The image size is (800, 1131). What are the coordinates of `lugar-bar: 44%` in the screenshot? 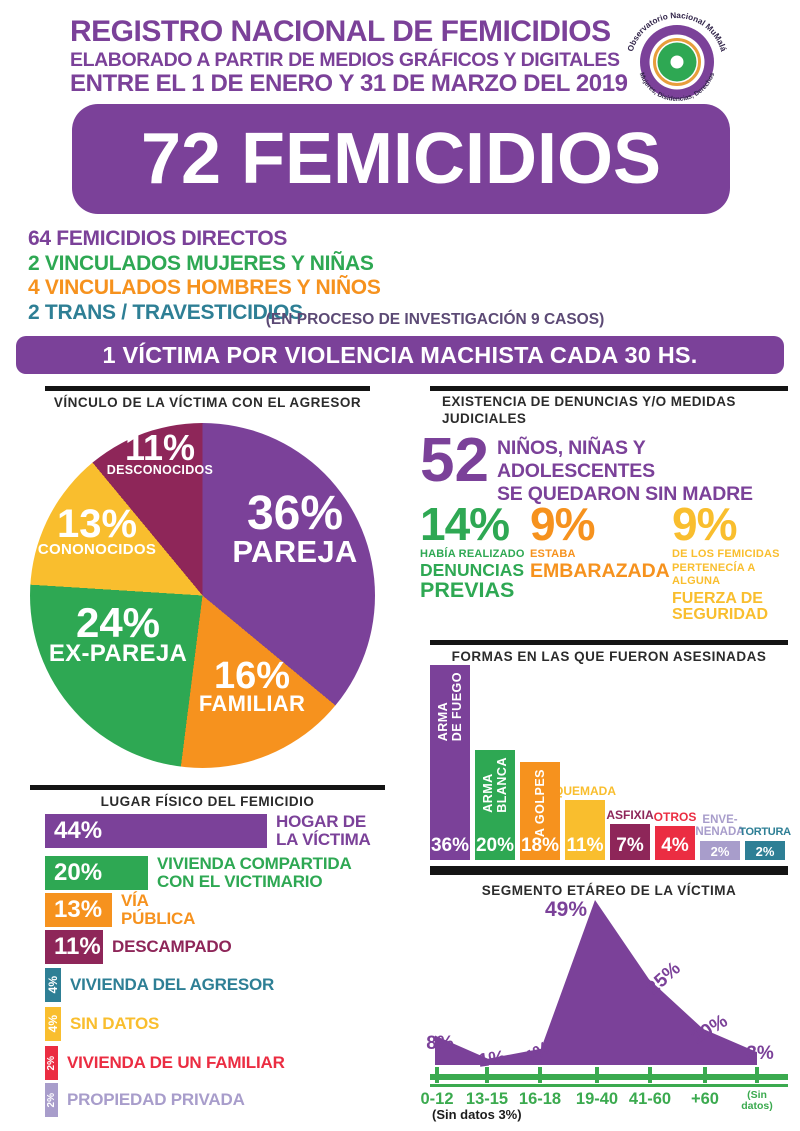 It's located at (156, 831).